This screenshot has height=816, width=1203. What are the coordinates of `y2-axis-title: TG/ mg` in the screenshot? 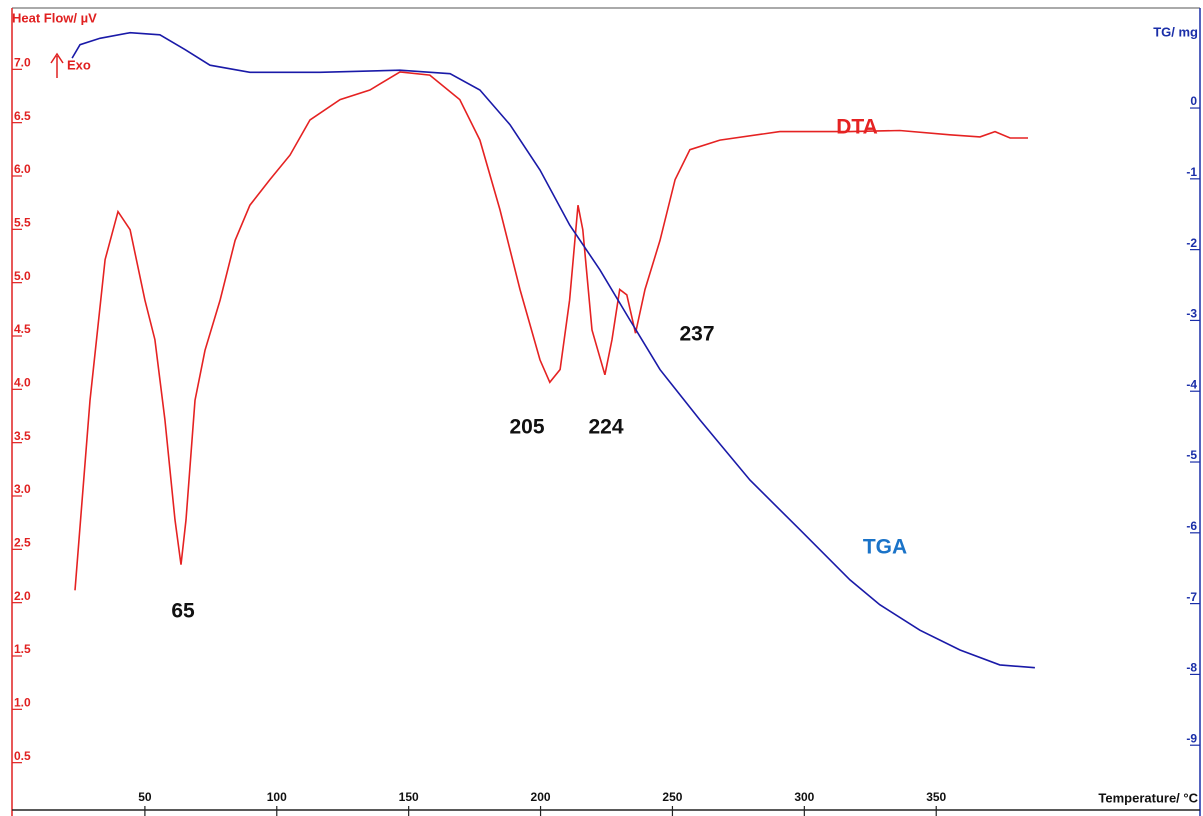 It's located at (1175, 31).